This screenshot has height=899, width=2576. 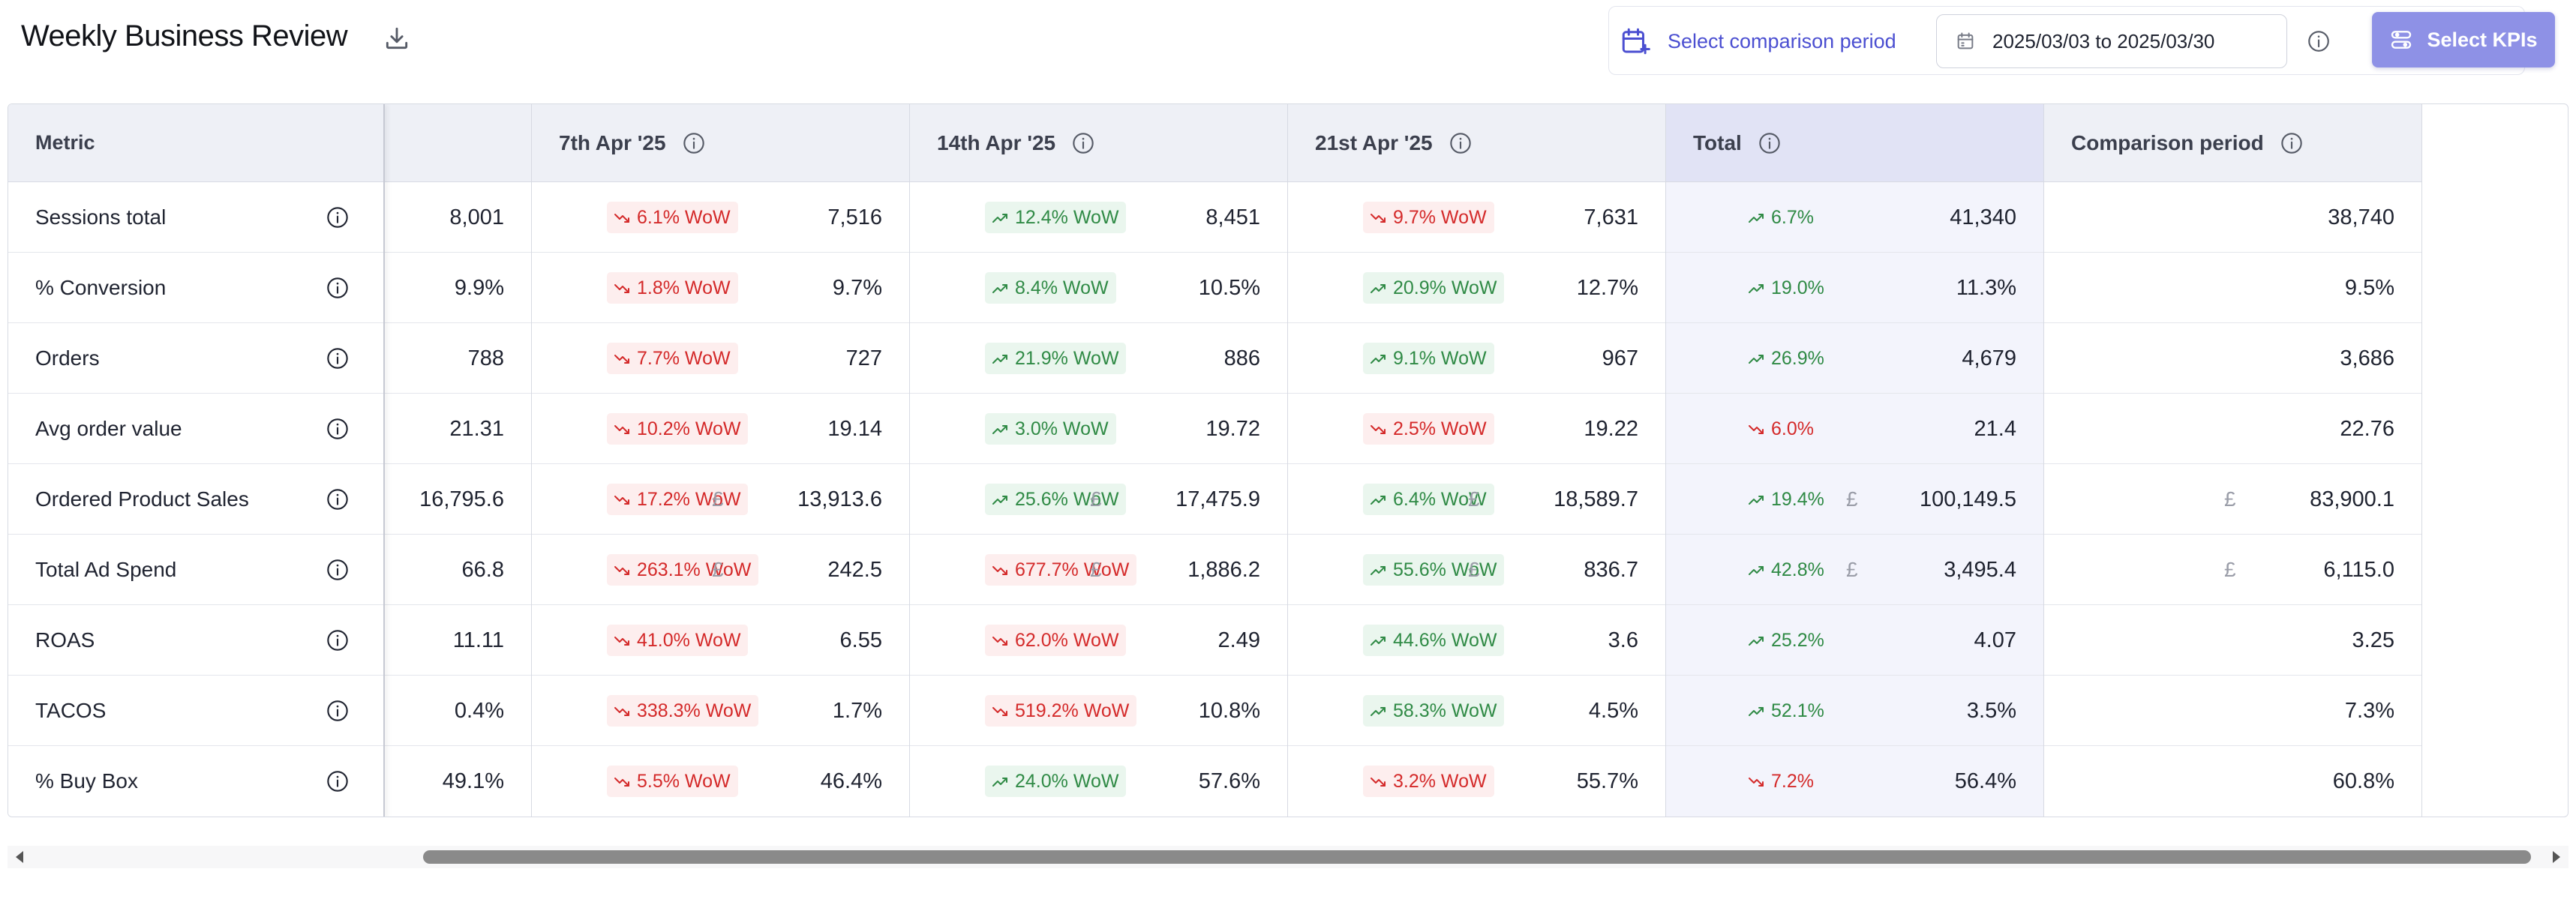 What do you see at coordinates (2463, 39) in the screenshot?
I see `select-kpis-button: Select KPIs` at bounding box center [2463, 39].